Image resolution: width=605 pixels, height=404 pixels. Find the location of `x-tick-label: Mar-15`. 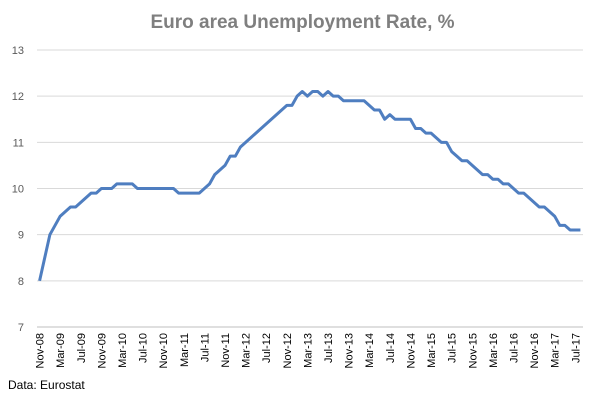

x-tick-label: Mar-15 is located at coordinates (432, 350).